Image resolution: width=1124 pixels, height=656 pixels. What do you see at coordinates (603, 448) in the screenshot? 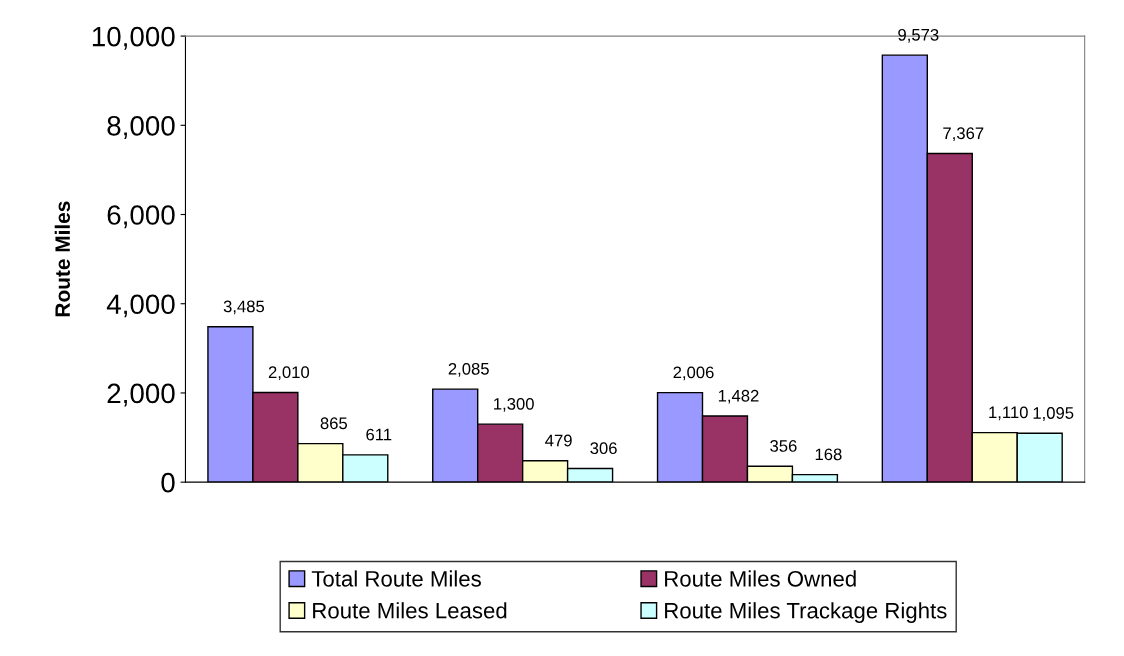
I see `data-label: 306` at bounding box center [603, 448].